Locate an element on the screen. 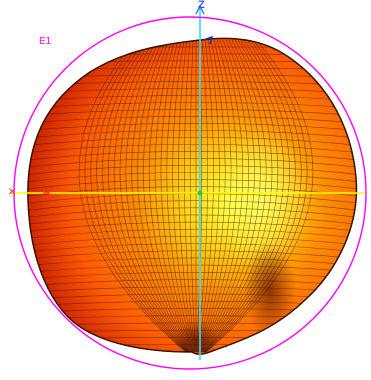 This screenshot has height=380, width=371. x-axis-tick is located at coordinates (46, 193).